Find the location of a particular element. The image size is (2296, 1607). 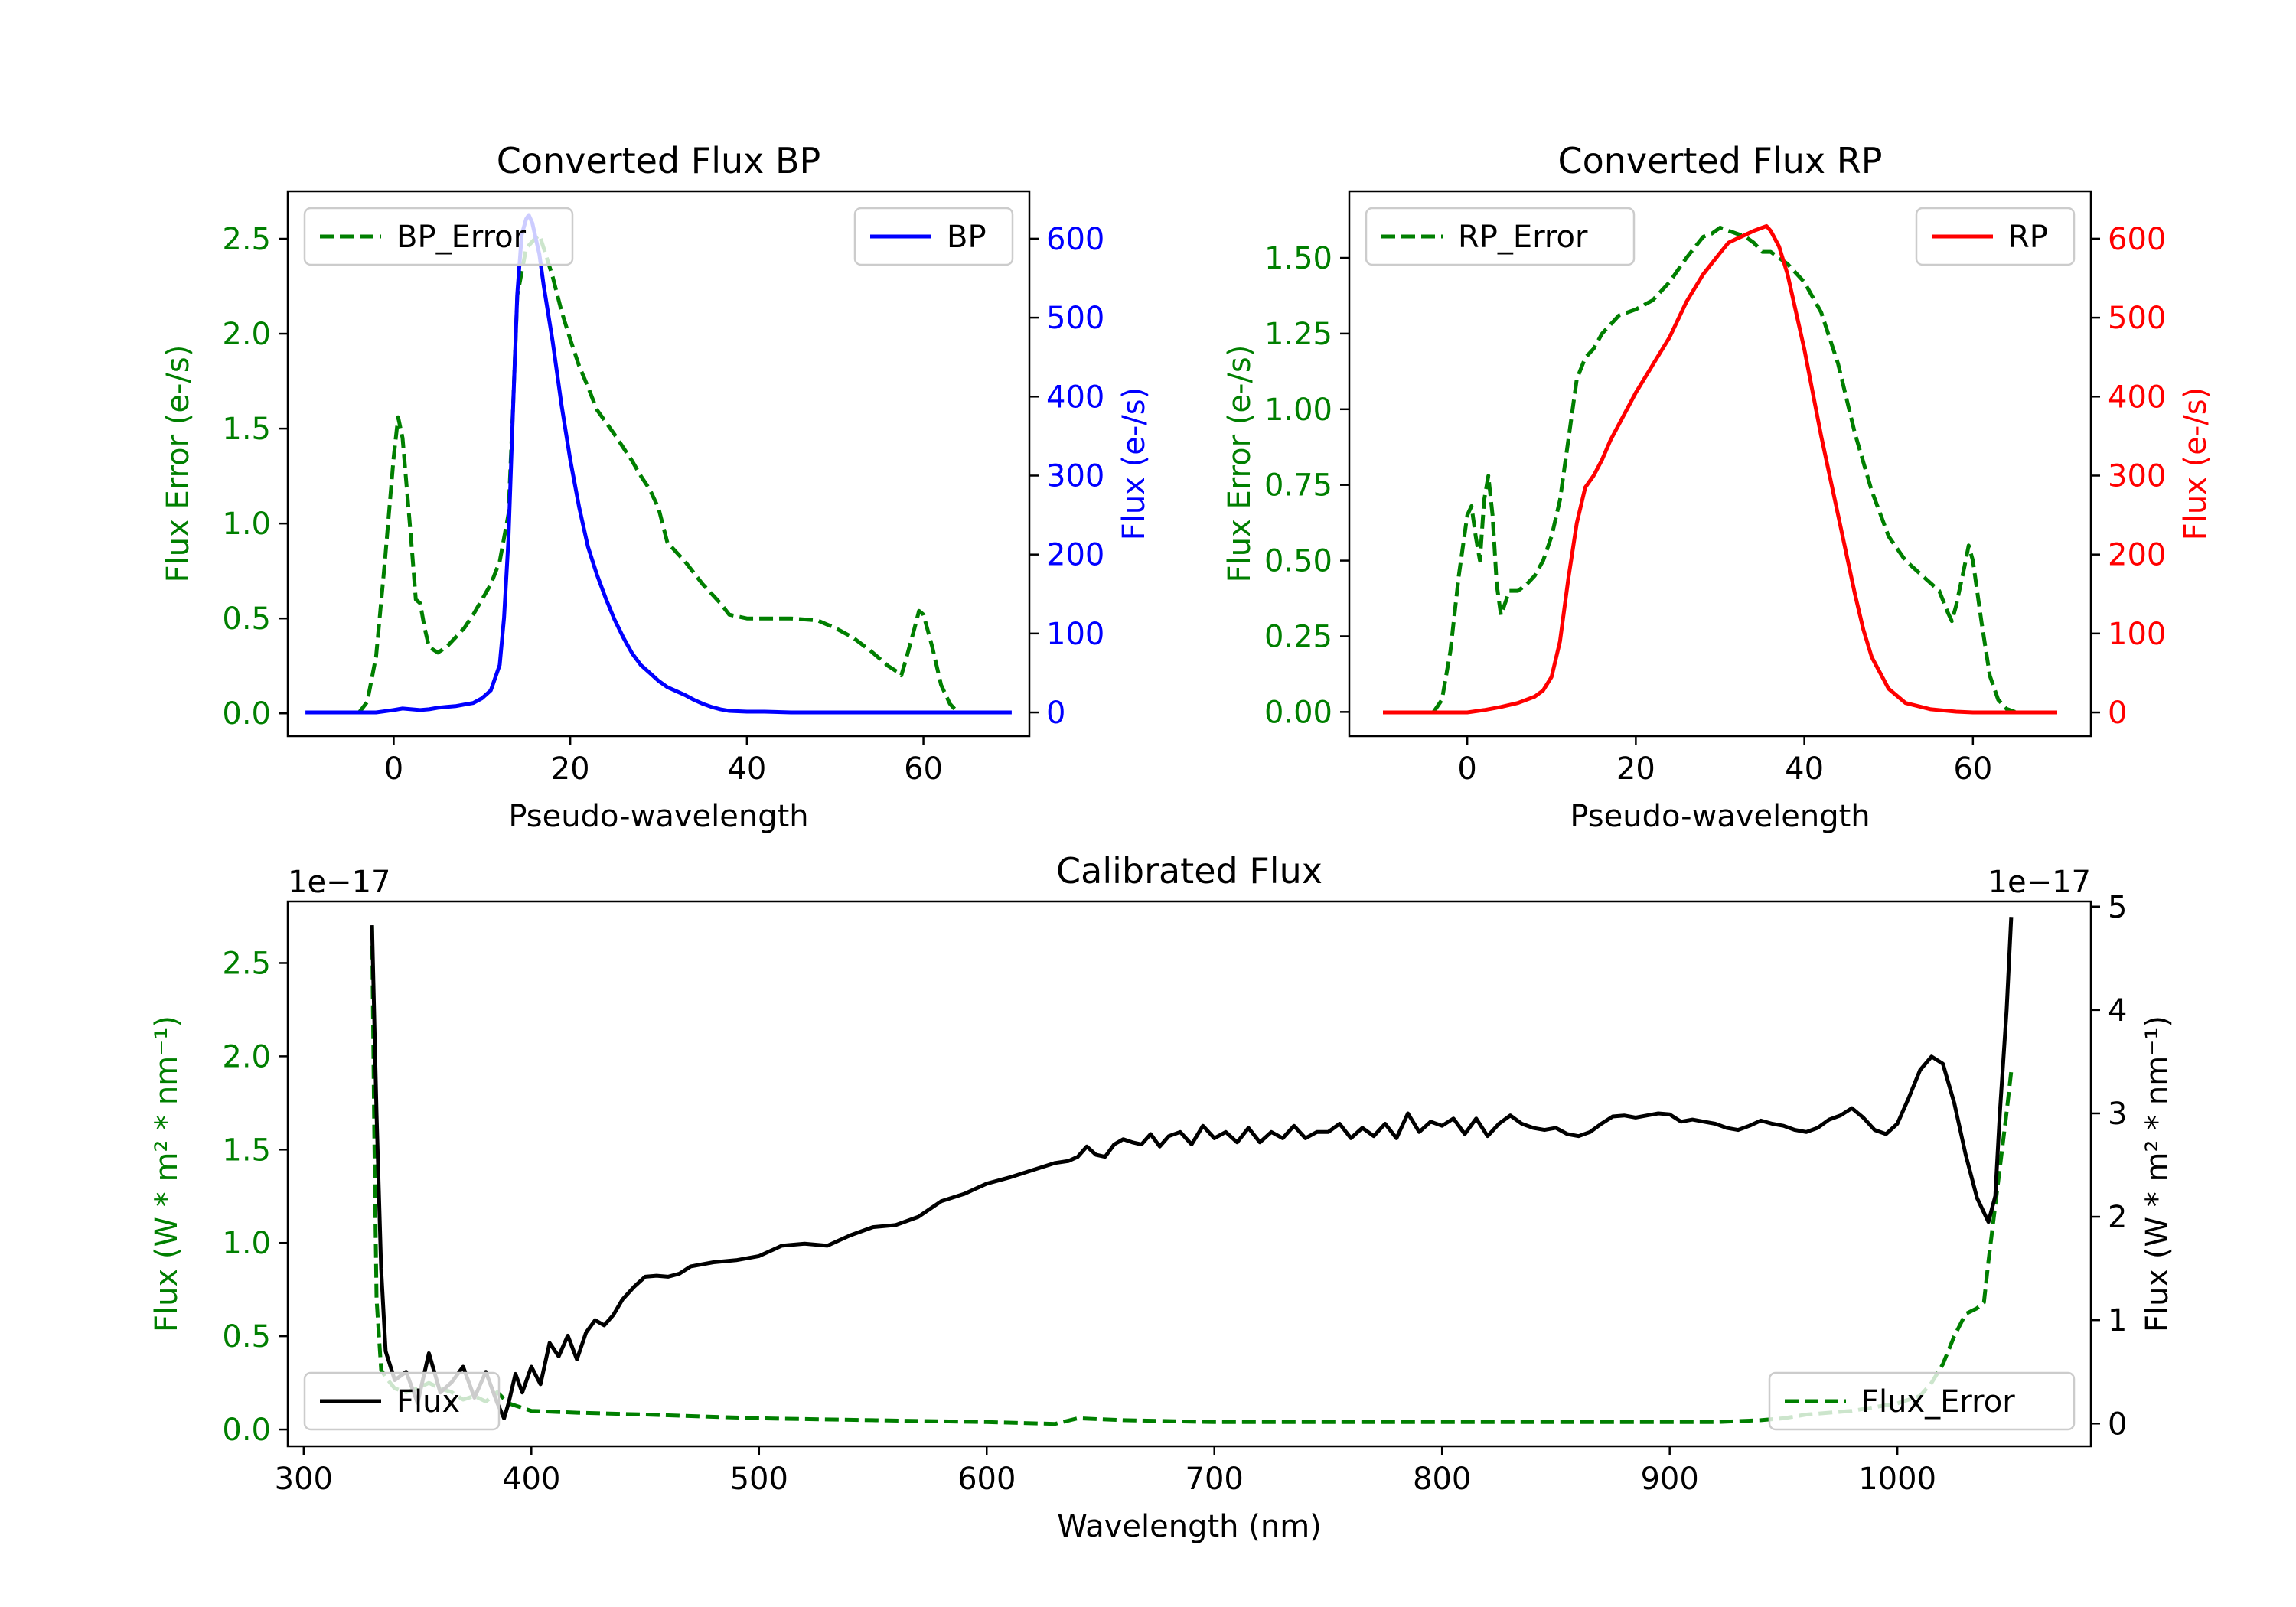

rp-y-left-tick-label: 0.75 is located at coordinates (1298, 486).